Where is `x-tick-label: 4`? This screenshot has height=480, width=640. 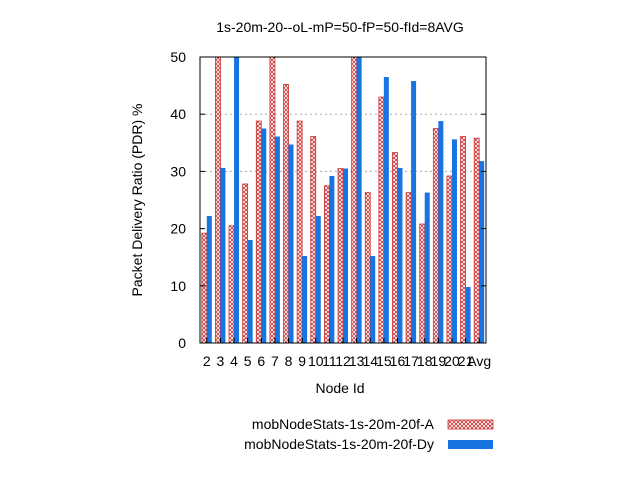
x-tick-label: 4 is located at coordinates (234, 361).